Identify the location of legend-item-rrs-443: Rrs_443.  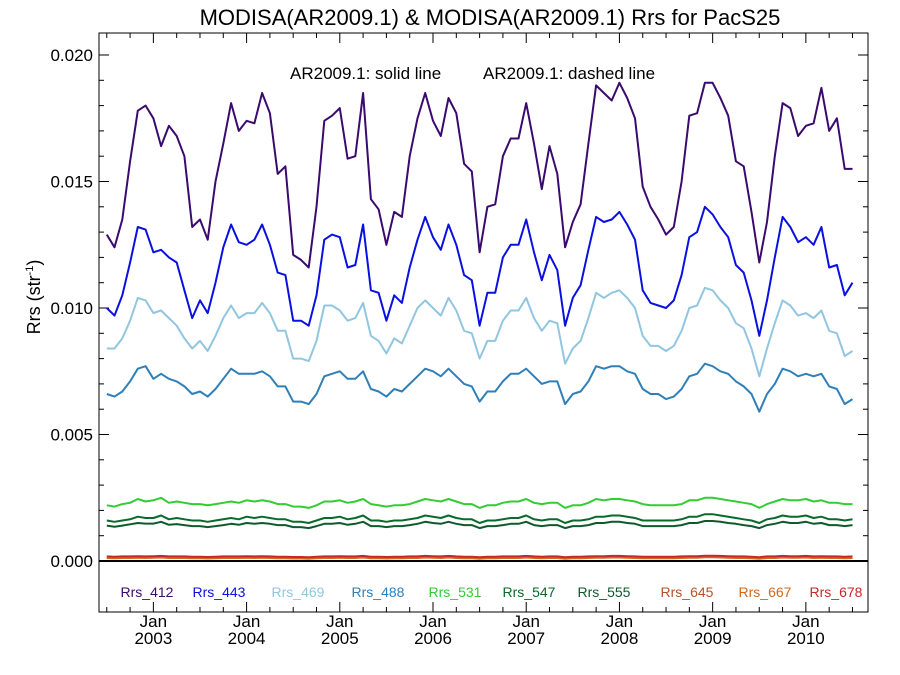
(219, 592).